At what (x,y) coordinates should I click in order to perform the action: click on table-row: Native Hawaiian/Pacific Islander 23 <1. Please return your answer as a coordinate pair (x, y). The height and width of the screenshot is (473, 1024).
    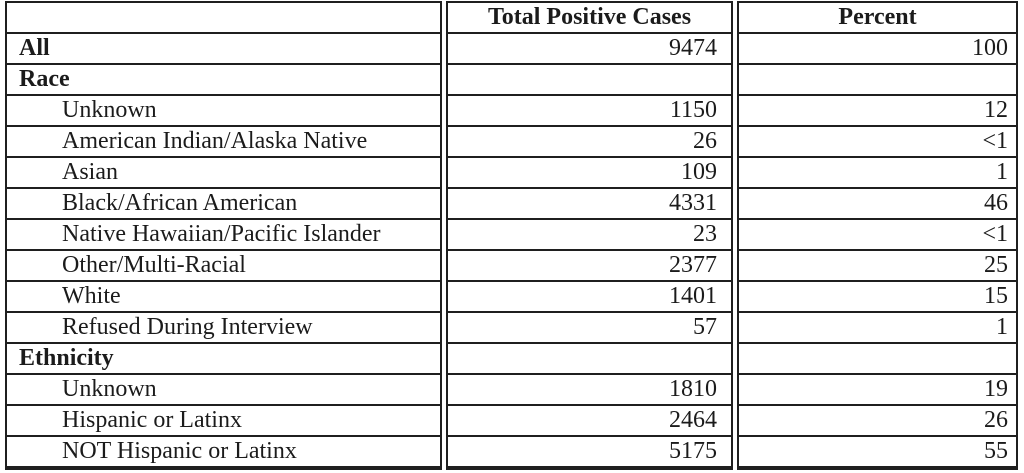
    Looking at the image, I should click on (511, 235).